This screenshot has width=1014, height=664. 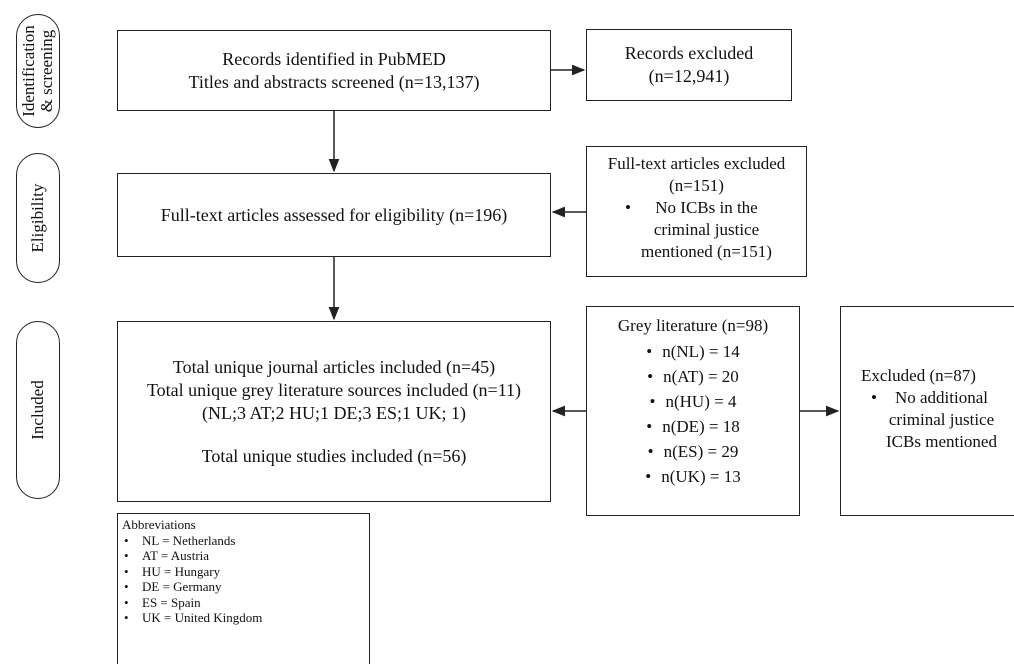 I want to click on included-studies: Total unique studies included (n=56), so click(x=334, y=455).